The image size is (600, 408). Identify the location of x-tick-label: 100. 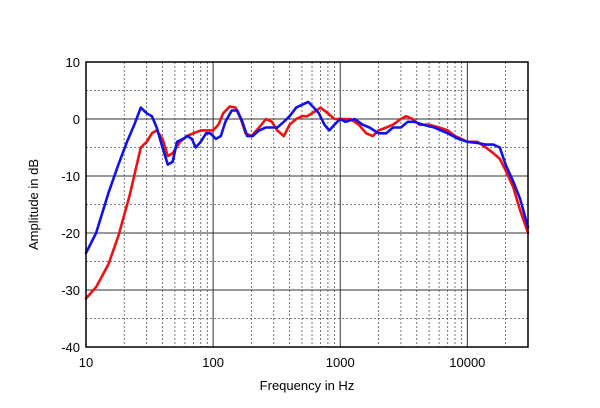
(213, 362).